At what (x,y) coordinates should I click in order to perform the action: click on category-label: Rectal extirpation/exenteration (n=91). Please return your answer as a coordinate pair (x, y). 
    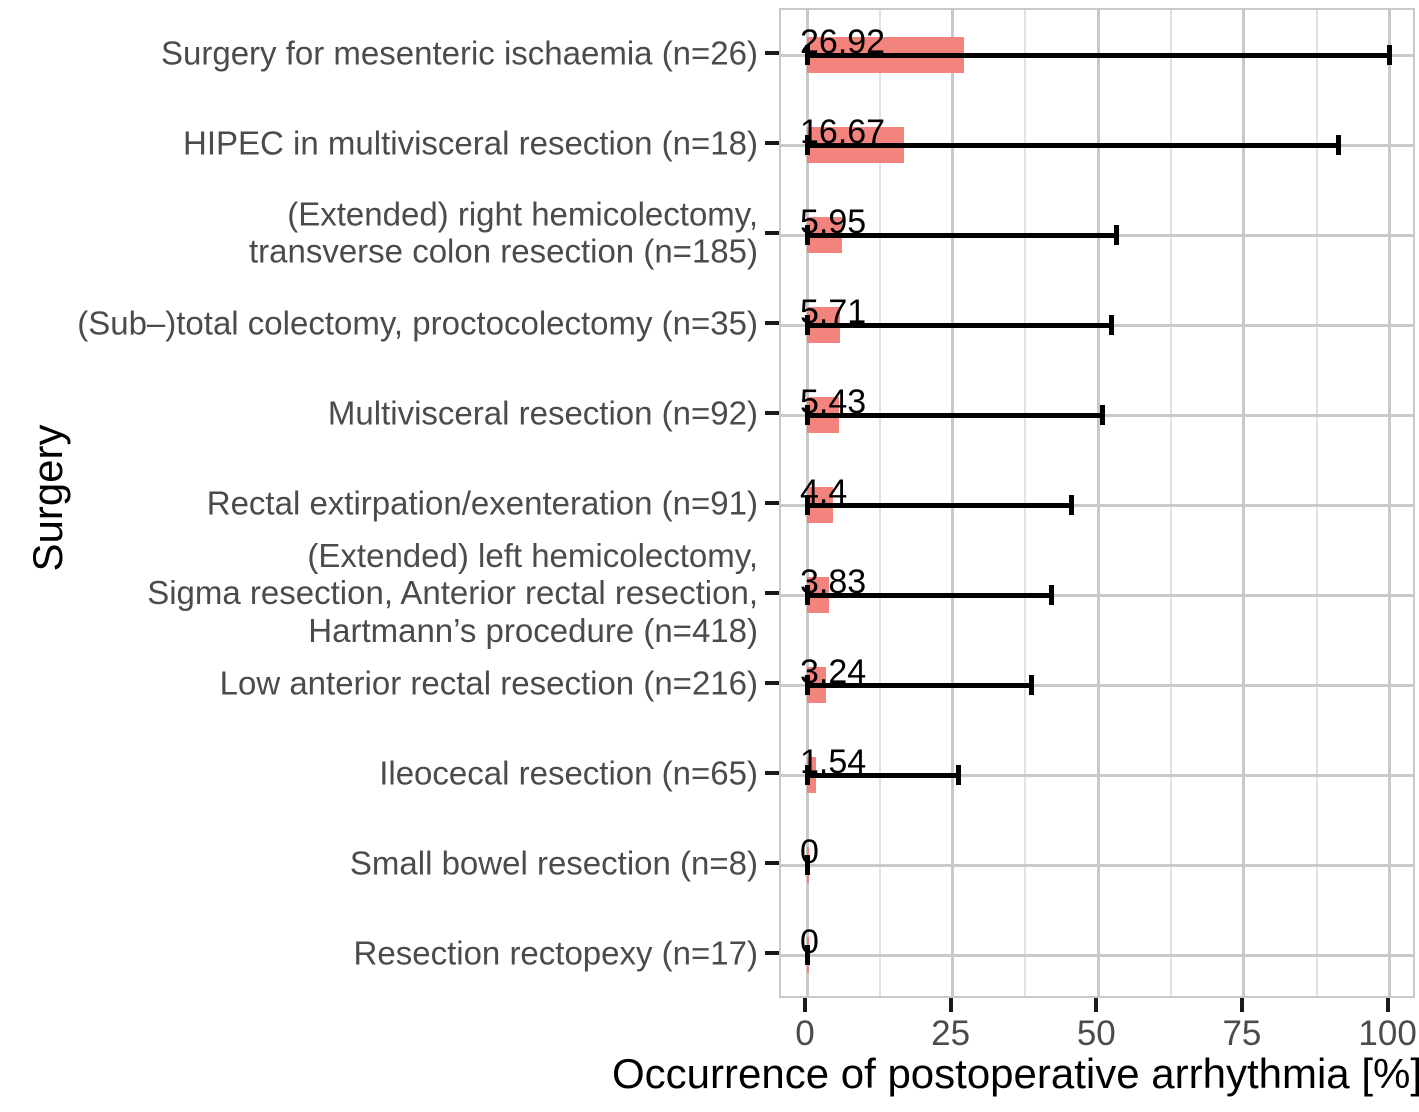
    Looking at the image, I should click on (482, 503).